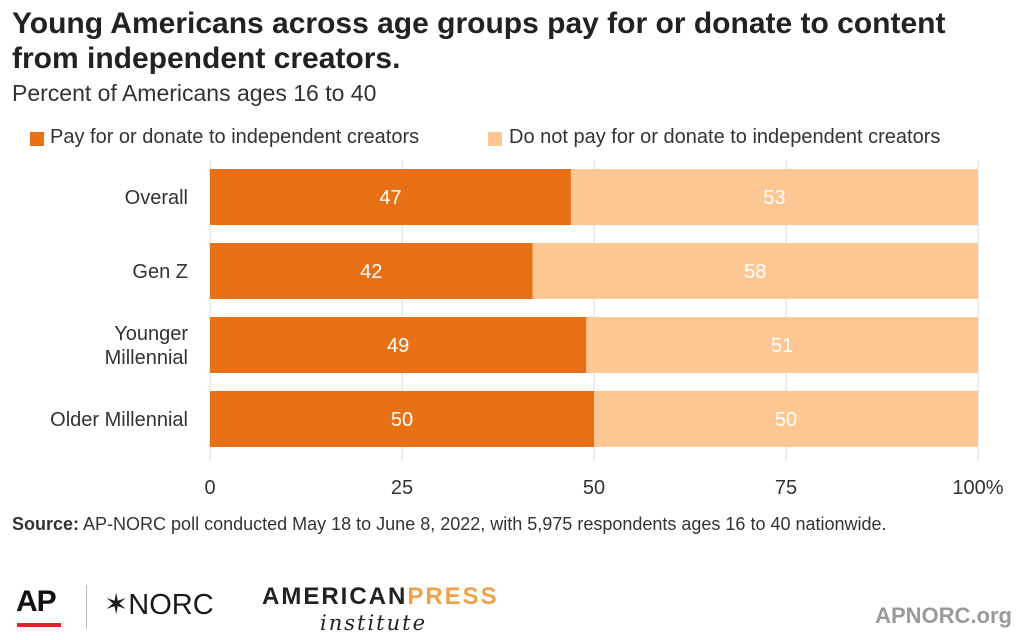 This screenshot has width=1024, height=640. What do you see at coordinates (156, 198) in the screenshot?
I see `category-label: Overall` at bounding box center [156, 198].